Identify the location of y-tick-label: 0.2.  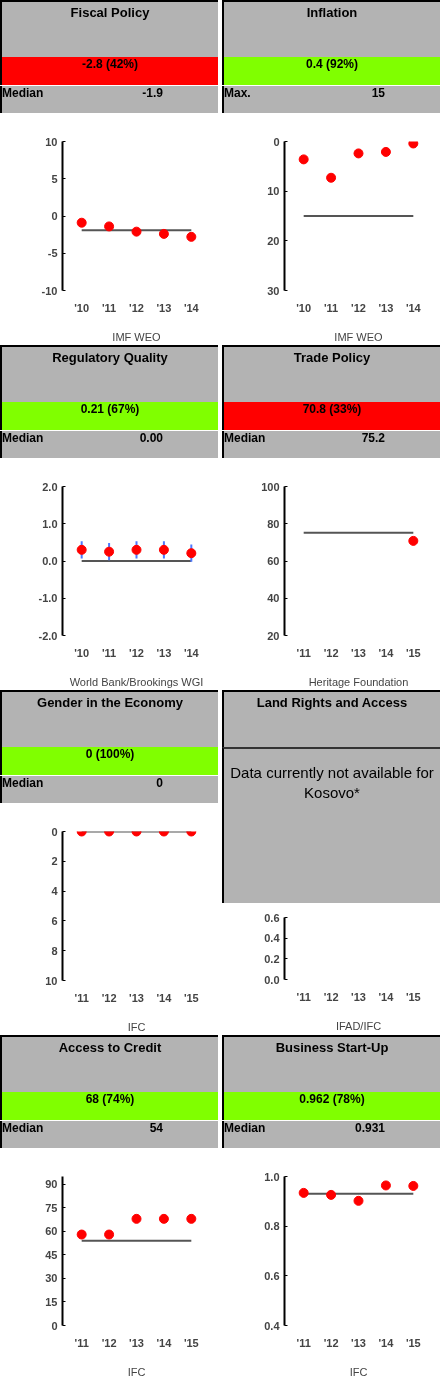
(272, 958).